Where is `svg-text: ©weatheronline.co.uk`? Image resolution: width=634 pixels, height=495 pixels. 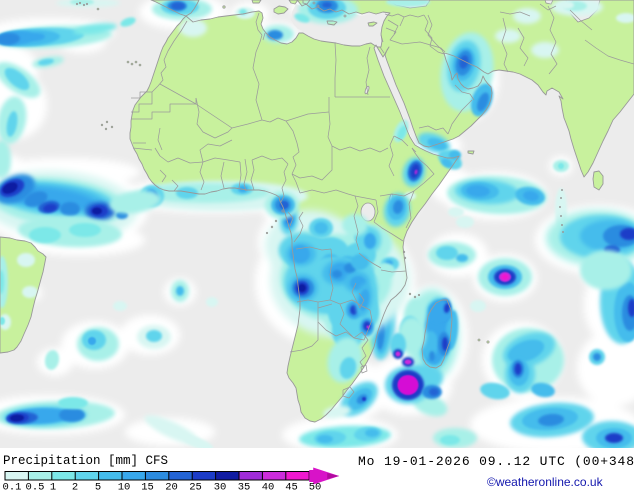
svg-text: ©weatheronline.co.uk is located at coordinates (545, 482).